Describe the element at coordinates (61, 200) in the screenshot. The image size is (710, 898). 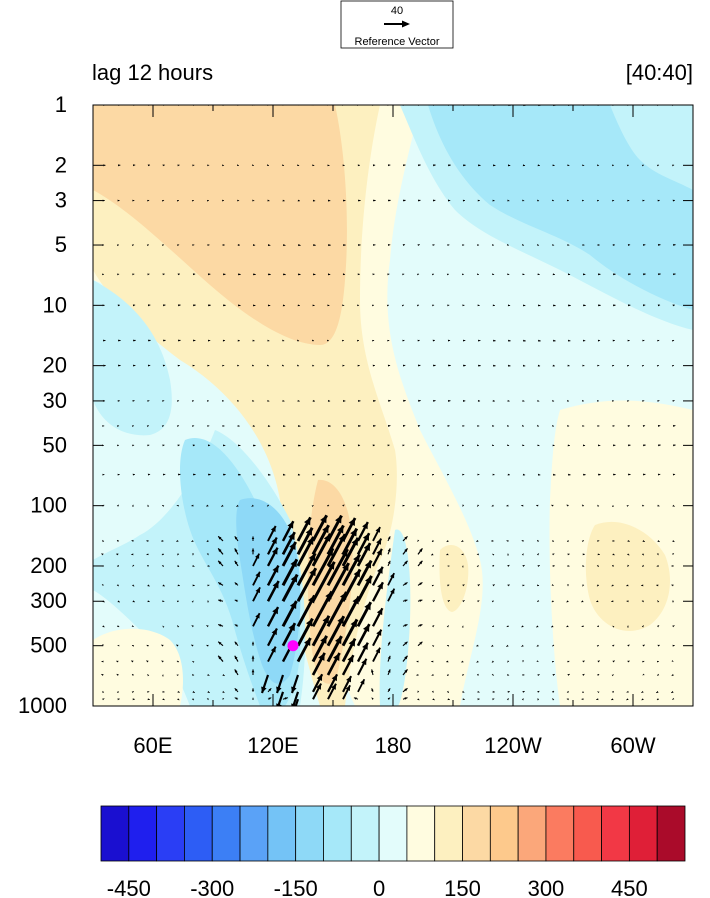
I see `y-tick-label: 3` at that location.